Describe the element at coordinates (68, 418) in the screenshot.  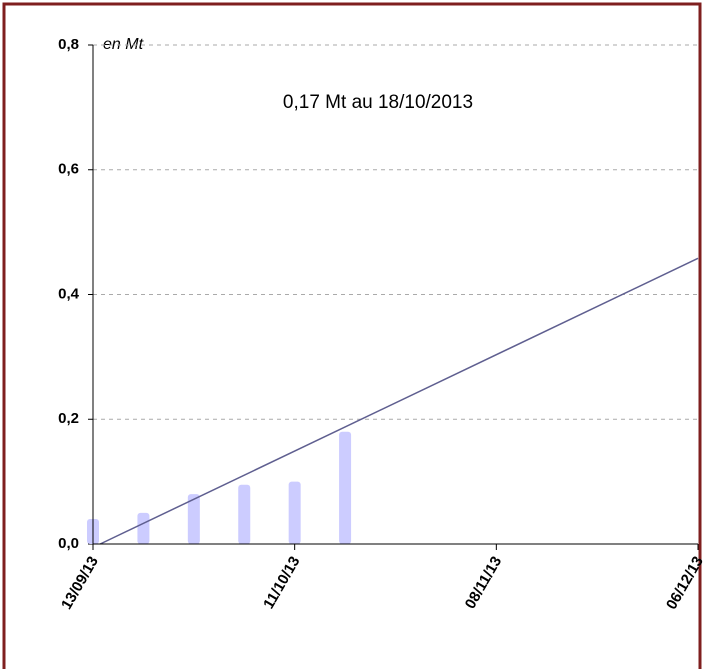
I see `y-tick-label: 0,2` at that location.